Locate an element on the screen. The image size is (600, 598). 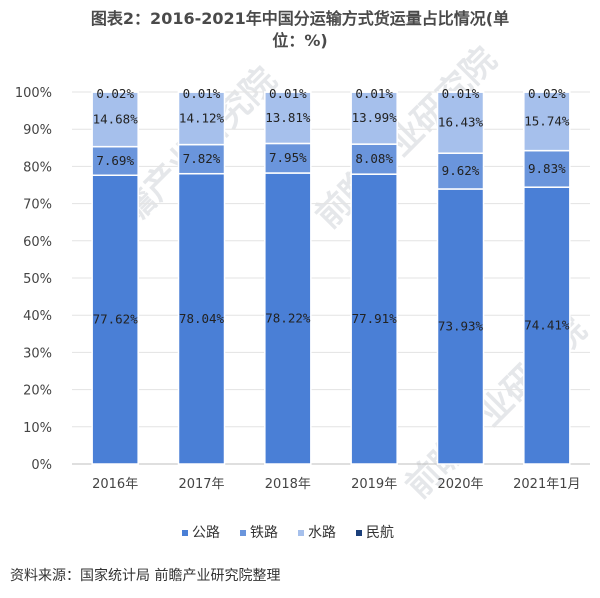
data-label-铁路: 7.95% is located at coordinates (288, 157).